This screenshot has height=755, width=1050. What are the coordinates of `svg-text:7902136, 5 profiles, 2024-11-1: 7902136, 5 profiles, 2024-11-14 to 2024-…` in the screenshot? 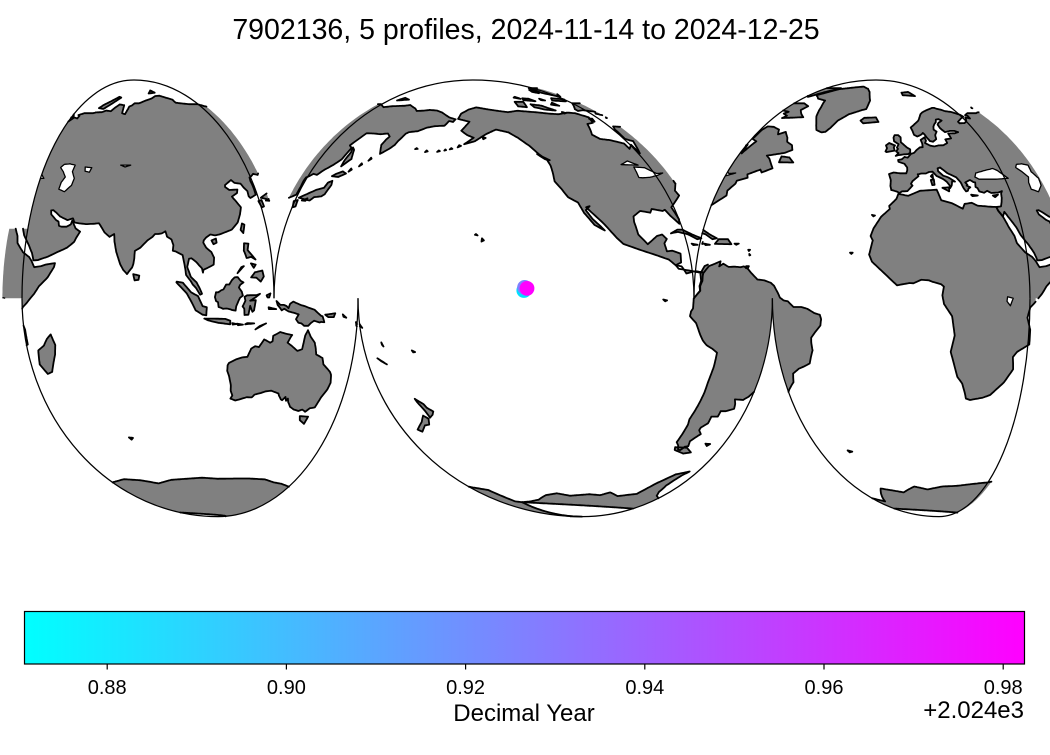 It's located at (525, 30).